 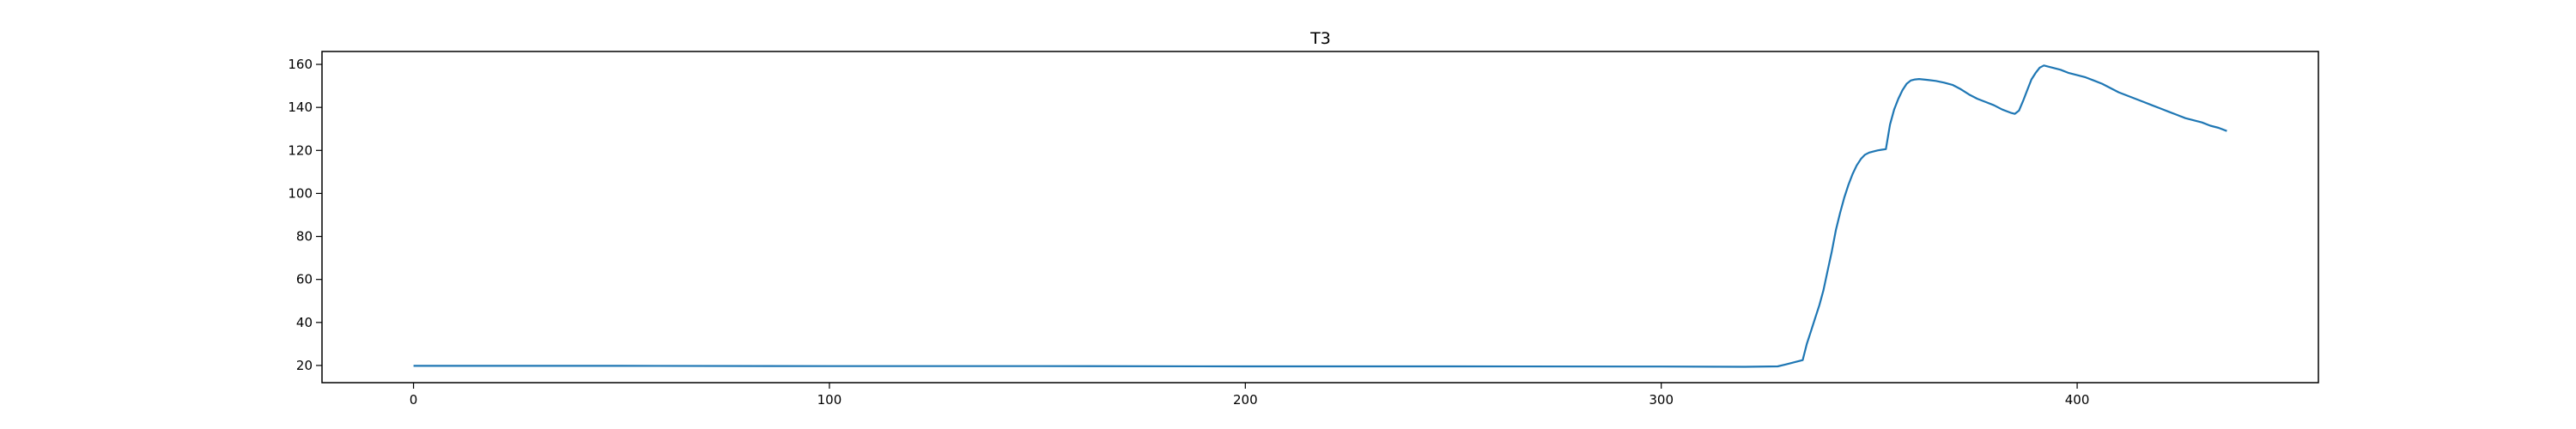 What do you see at coordinates (1246, 400) in the screenshot?
I see `x-tick-label: 200` at bounding box center [1246, 400].